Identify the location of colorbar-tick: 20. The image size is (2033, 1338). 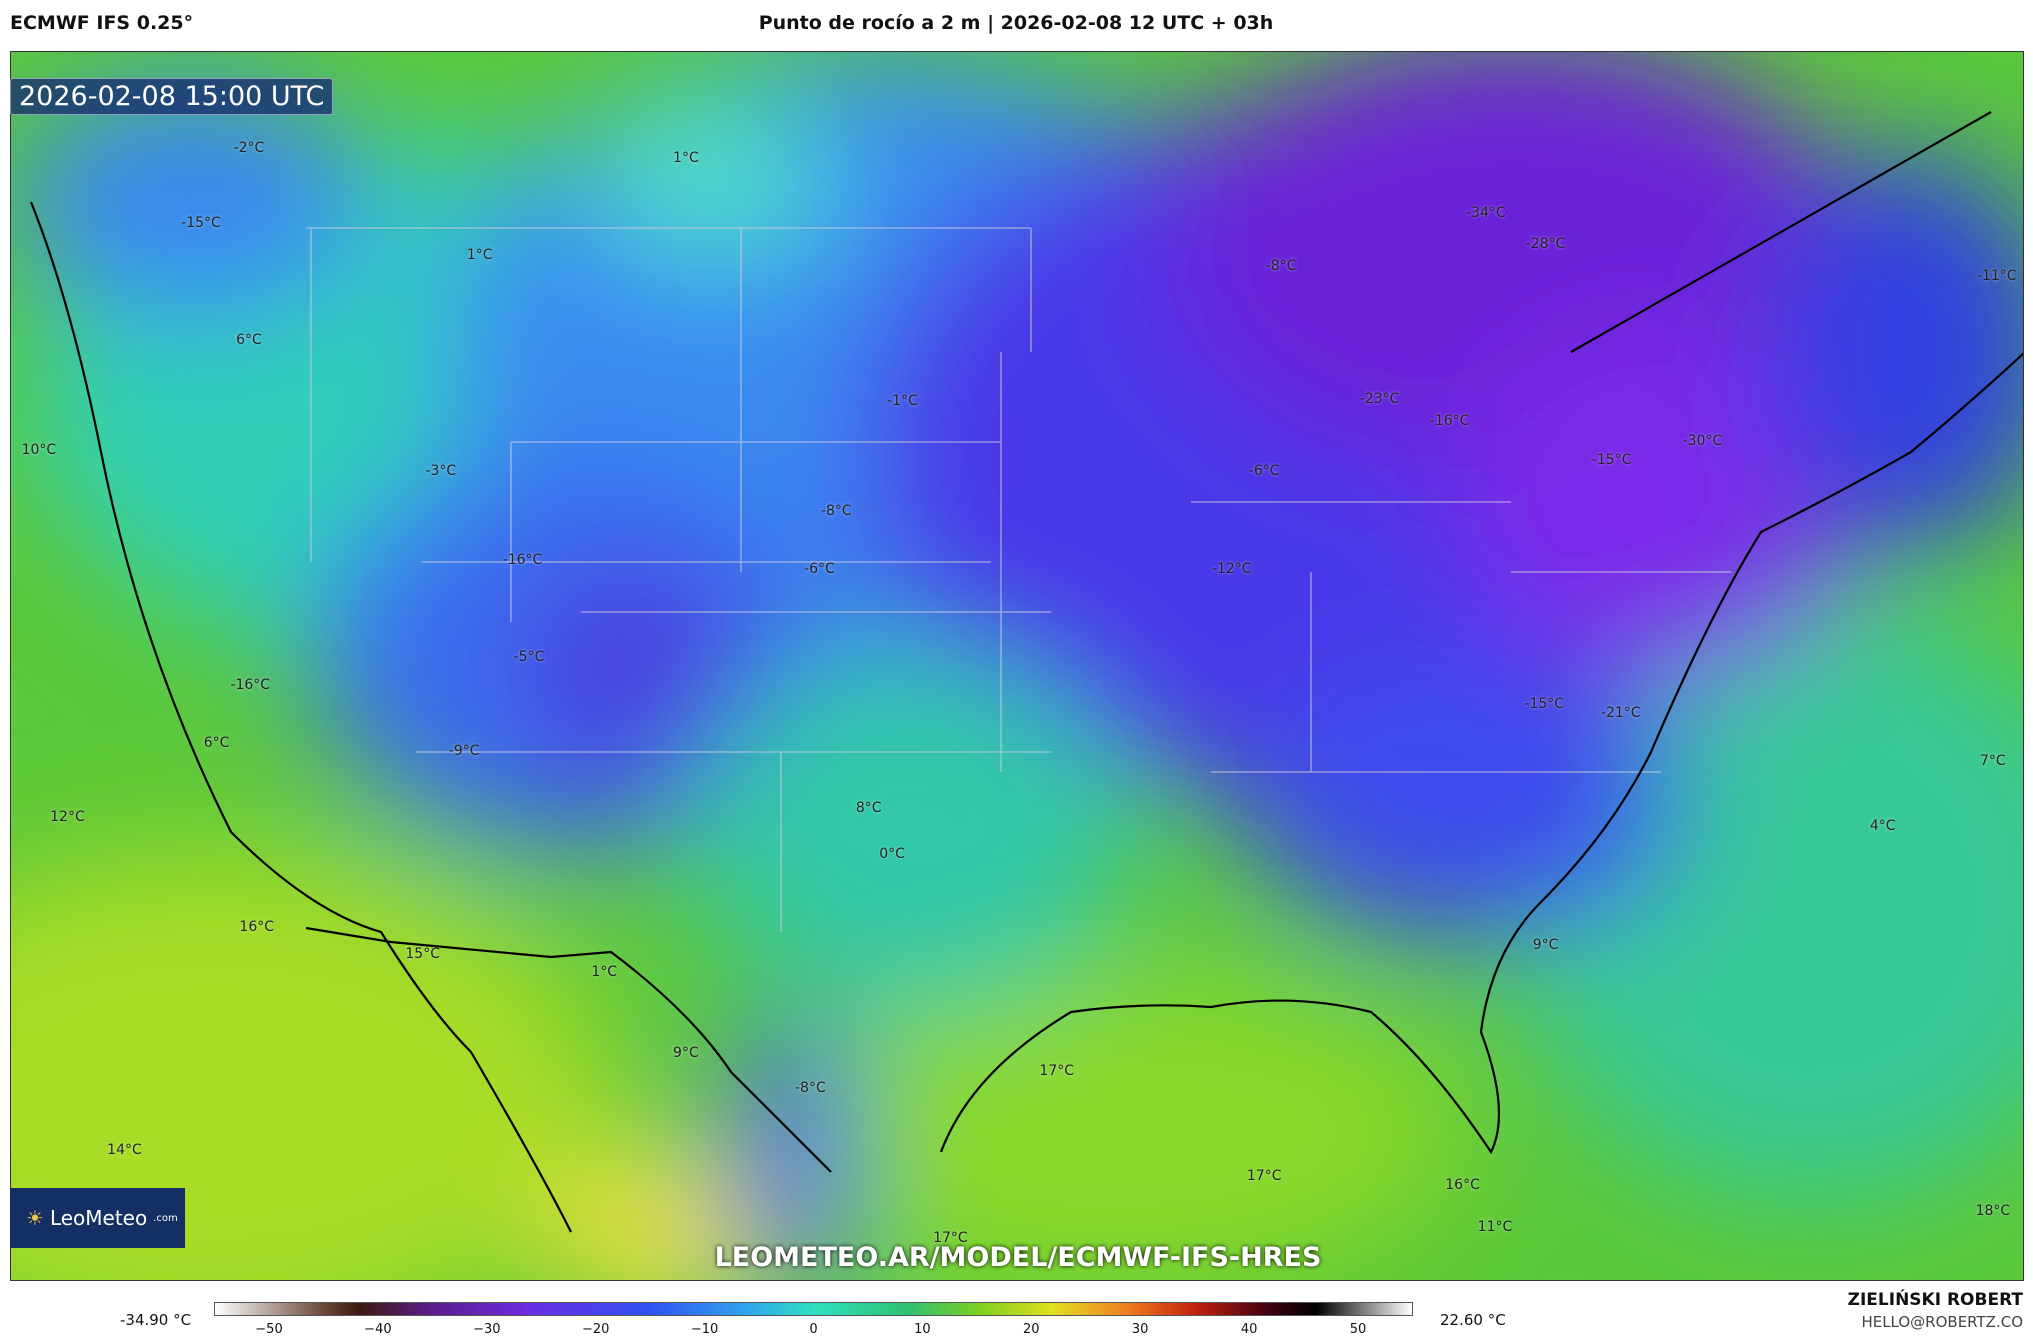
(1031, 1329).